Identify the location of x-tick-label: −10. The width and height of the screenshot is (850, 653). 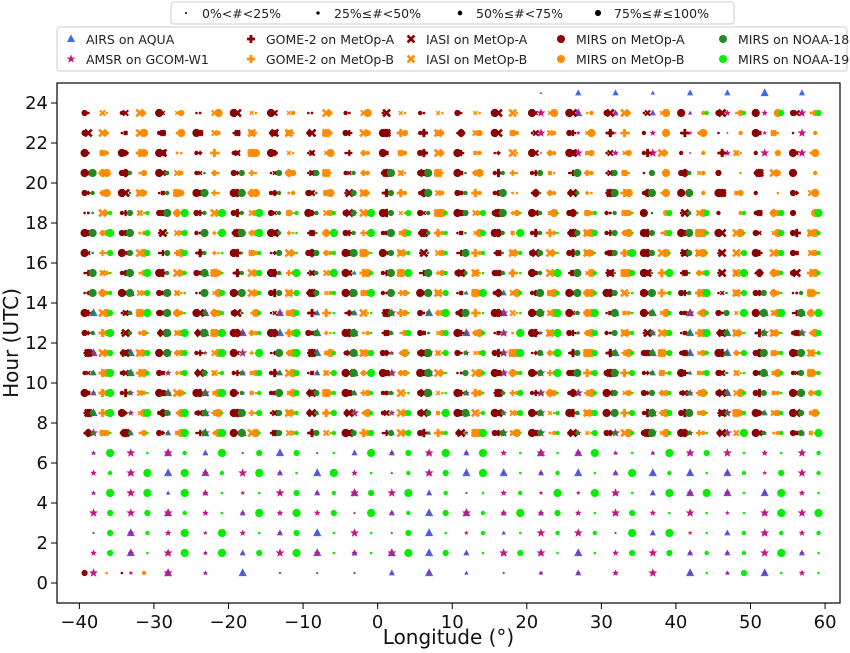
(303, 622).